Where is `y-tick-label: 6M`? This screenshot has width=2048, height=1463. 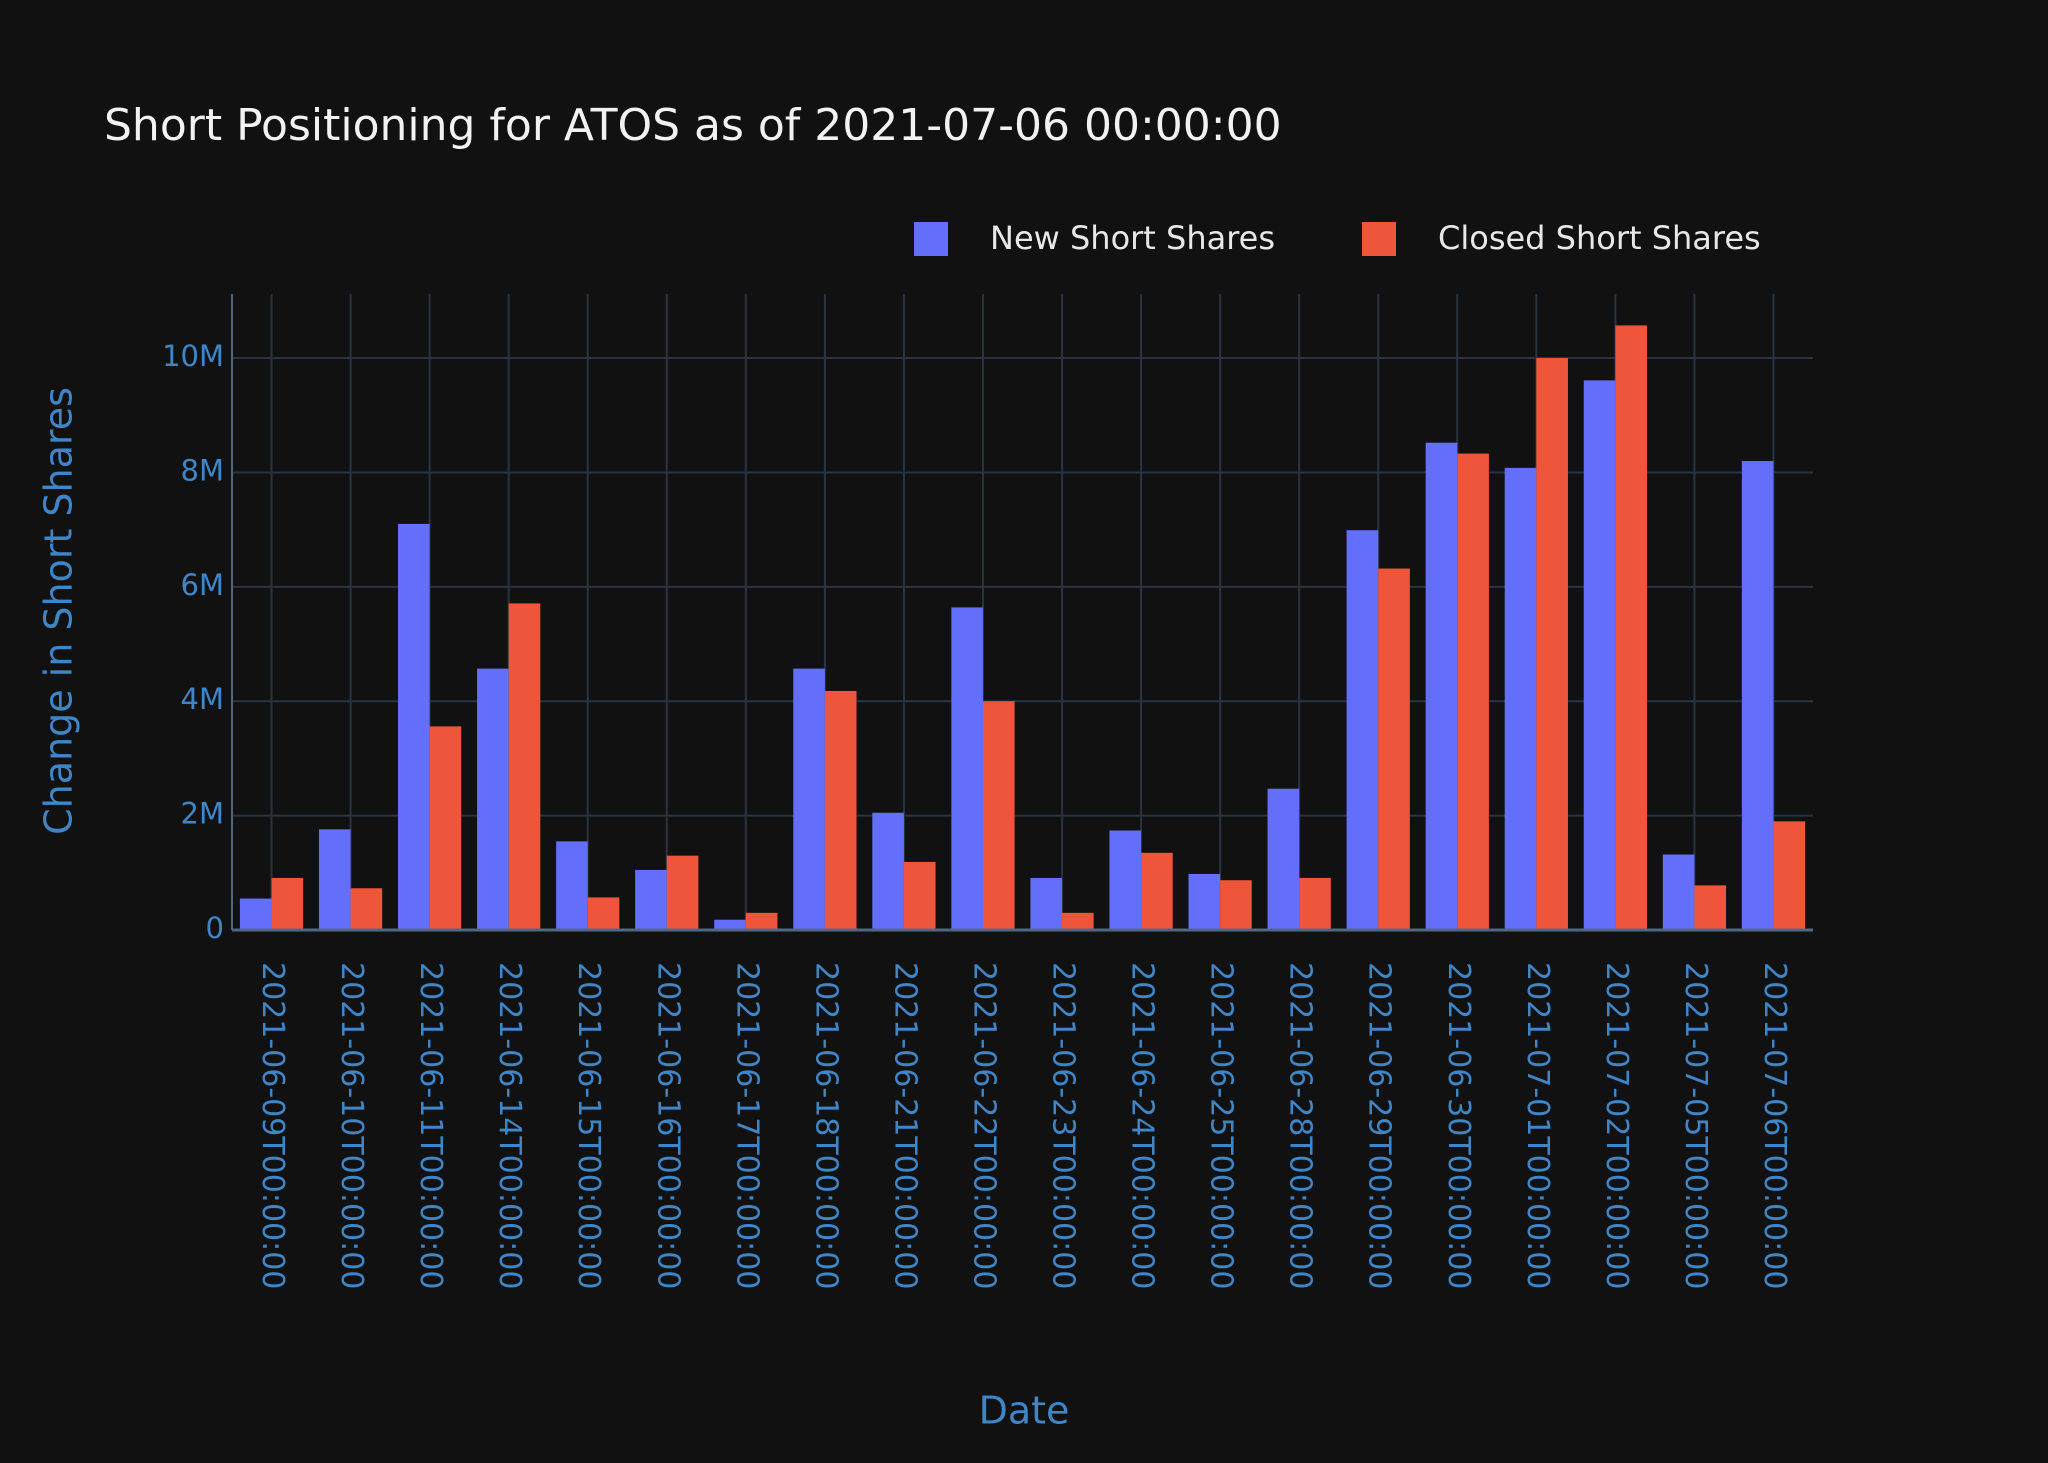 y-tick-label: 6M is located at coordinates (202, 585).